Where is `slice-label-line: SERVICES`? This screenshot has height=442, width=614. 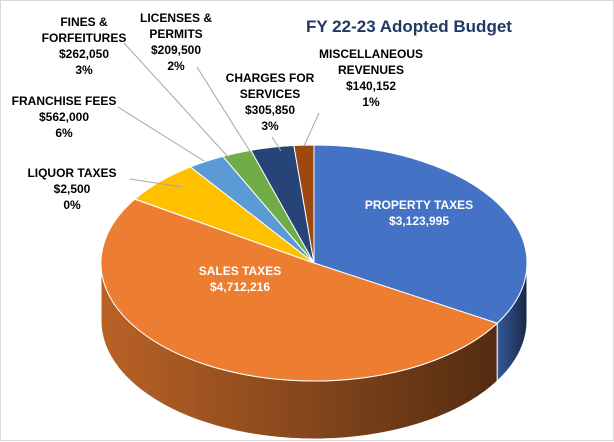 slice-label-line: SERVICES is located at coordinates (270, 94).